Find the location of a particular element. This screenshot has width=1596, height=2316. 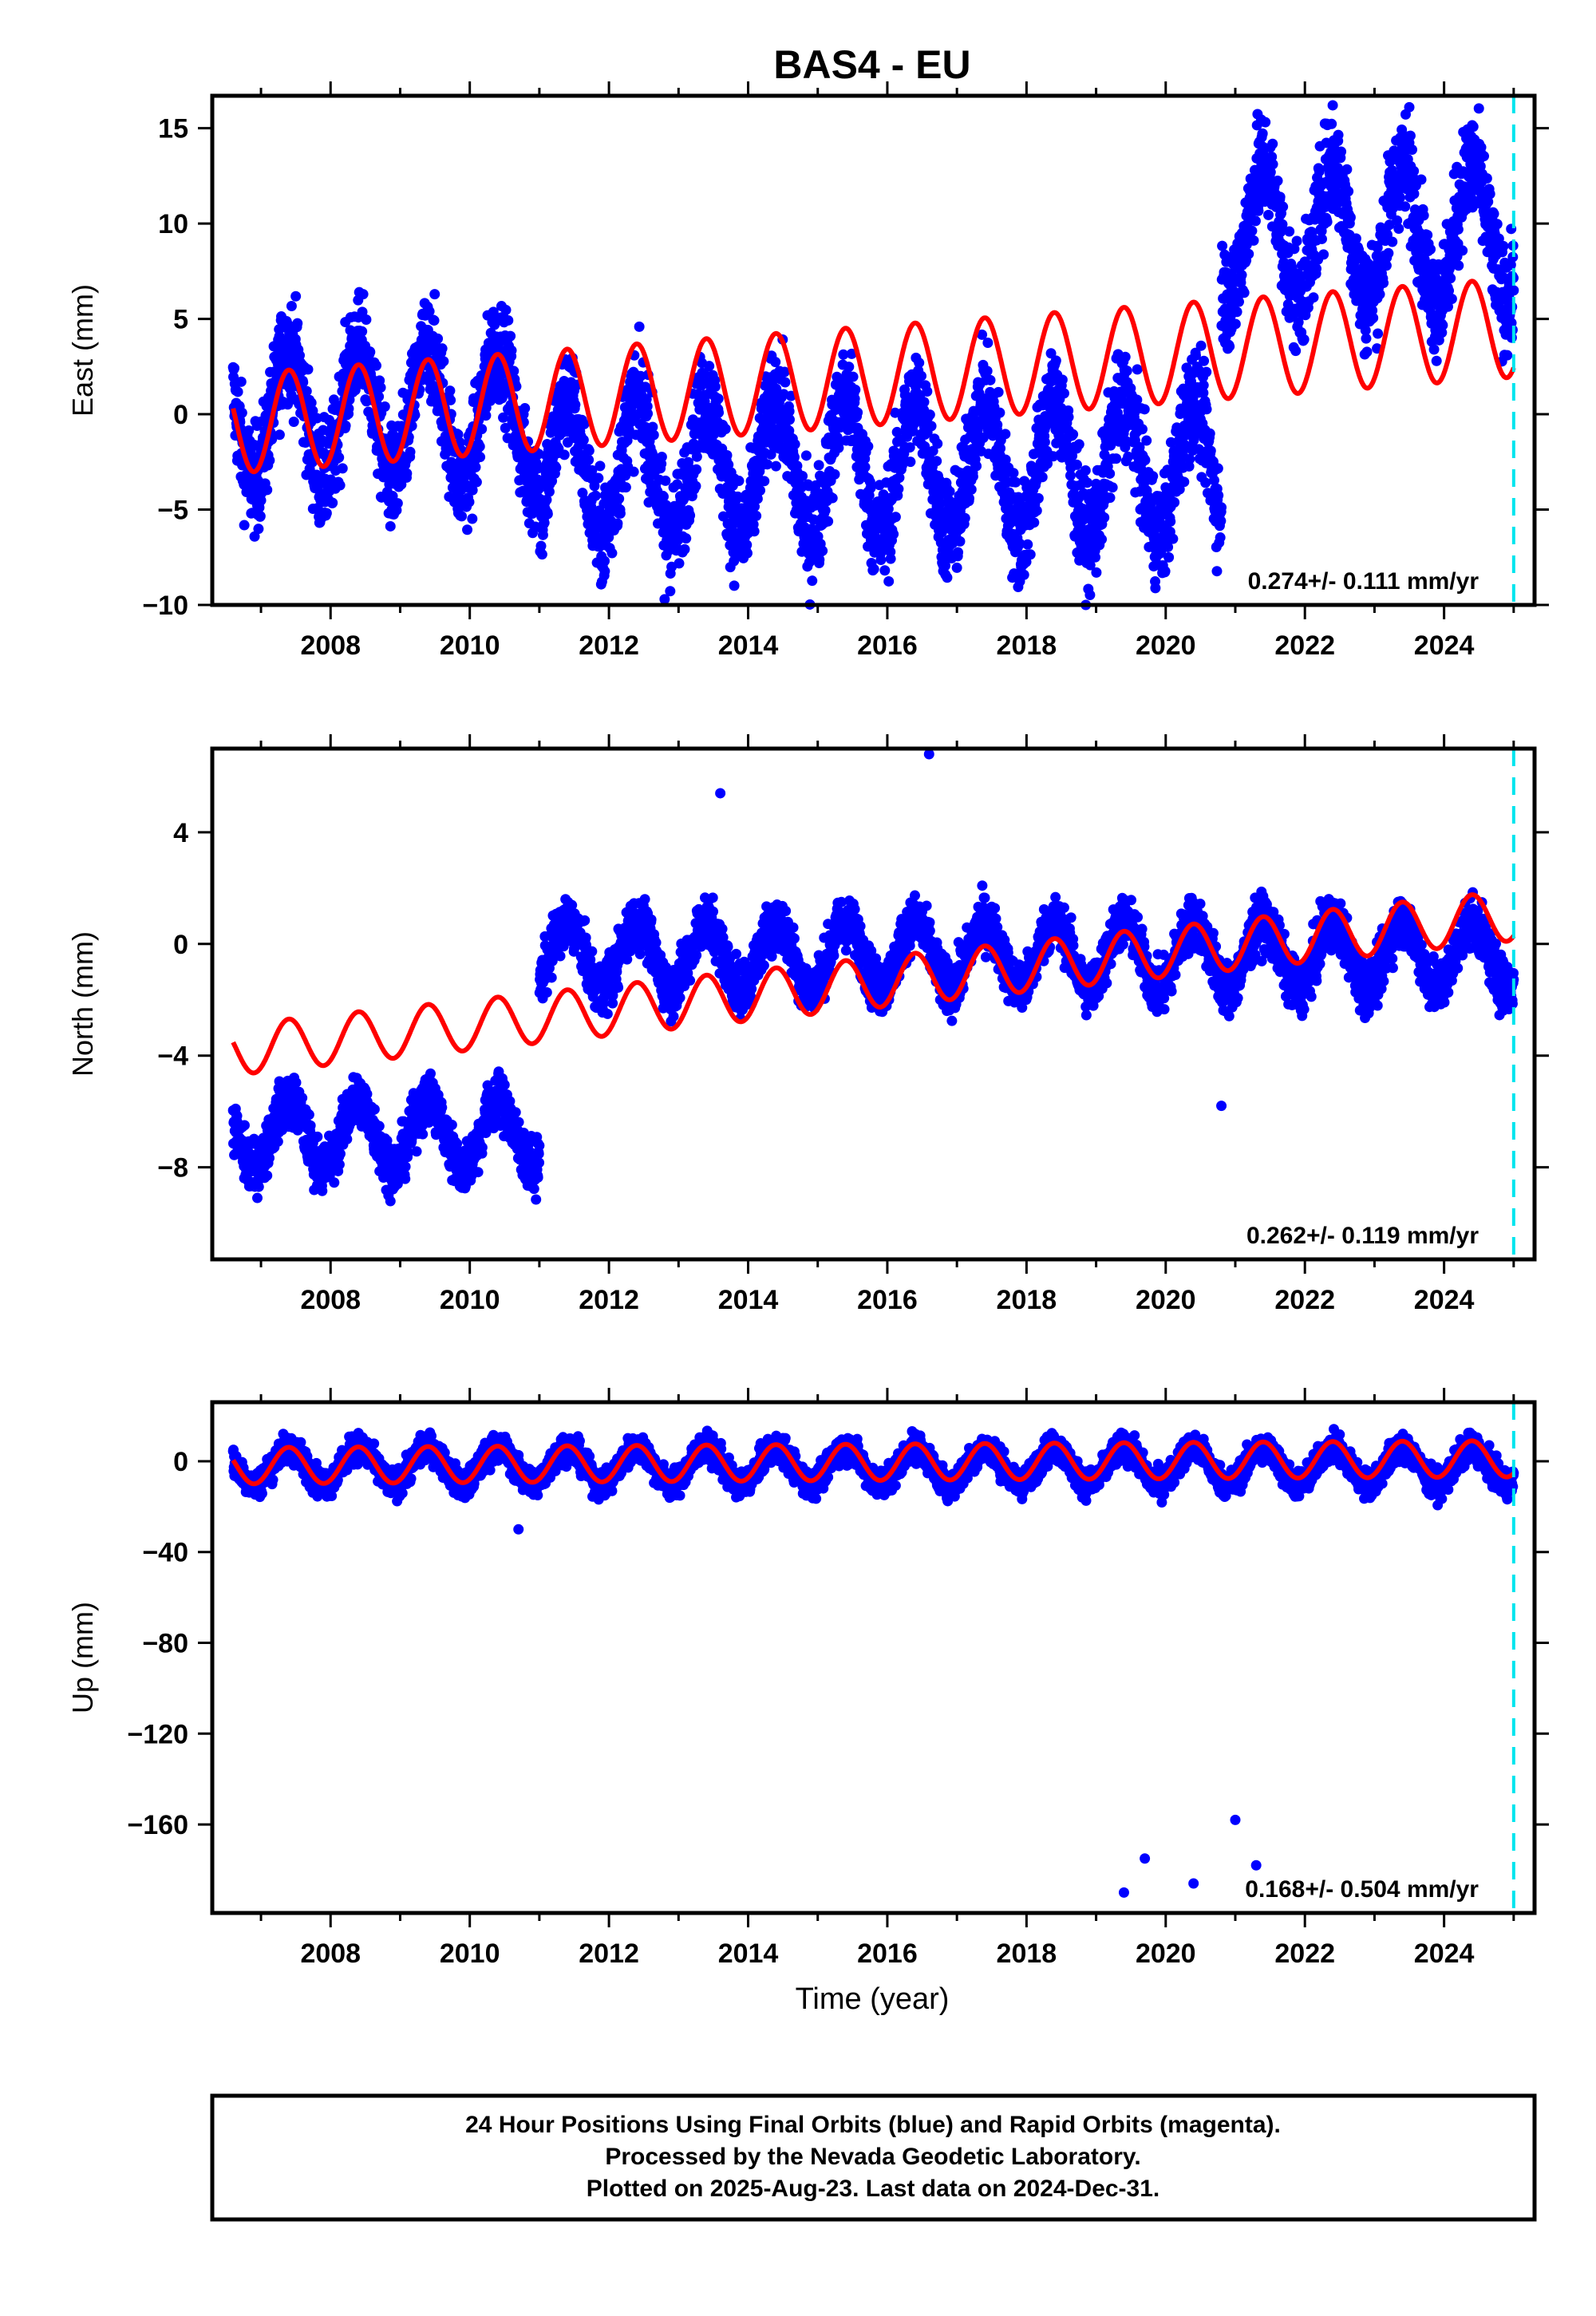

east-x-tick-label: 2024 is located at coordinates (1444, 645).